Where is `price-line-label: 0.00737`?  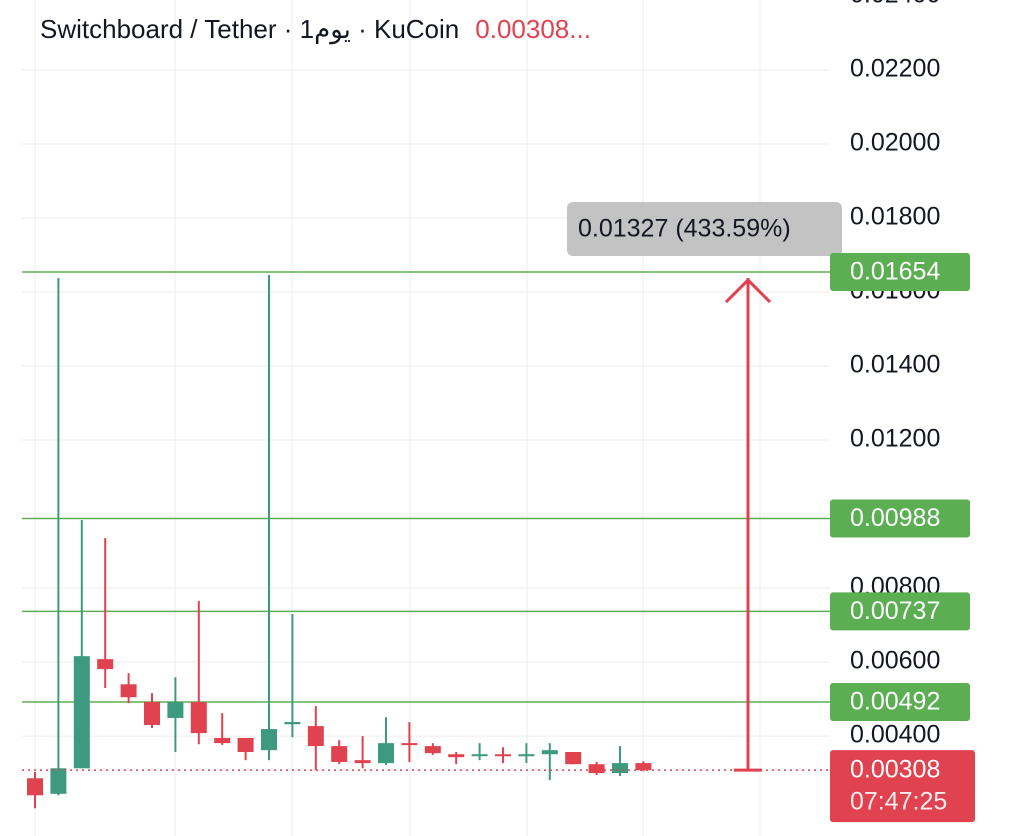
price-line-label: 0.00737 is located at coordinates (895, 611).